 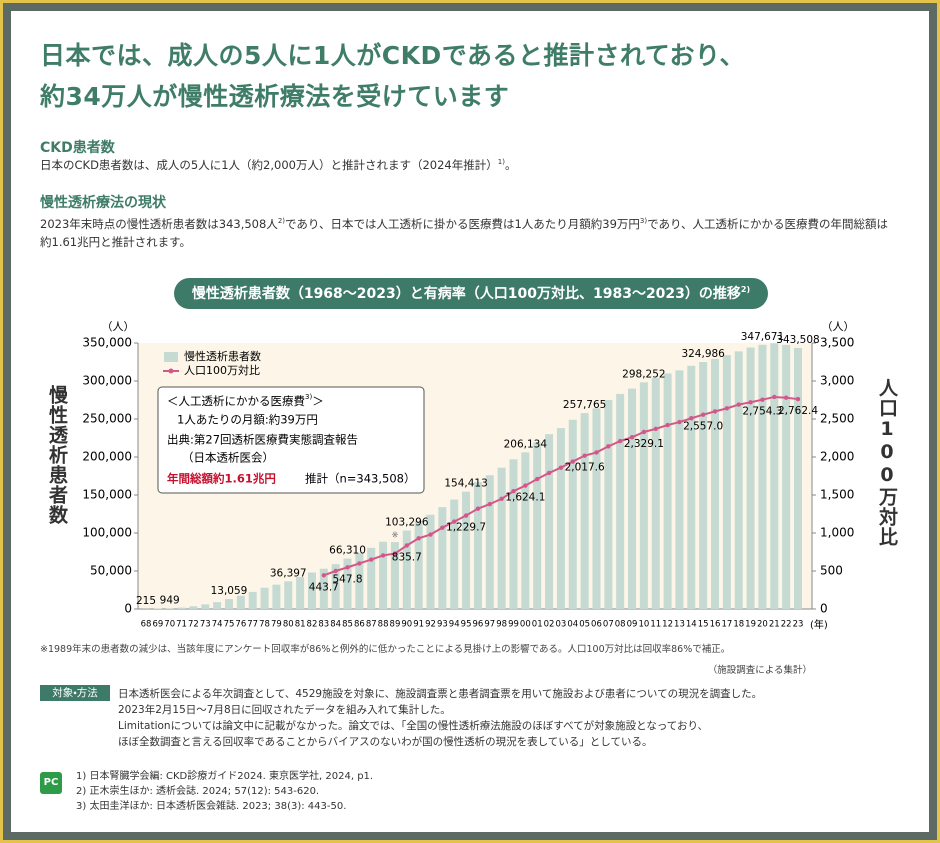 What do you see at coordinates (837, 495) in the screenshot?
I see `y2-tick-label: 1,500` at bounding box center [837, 495].